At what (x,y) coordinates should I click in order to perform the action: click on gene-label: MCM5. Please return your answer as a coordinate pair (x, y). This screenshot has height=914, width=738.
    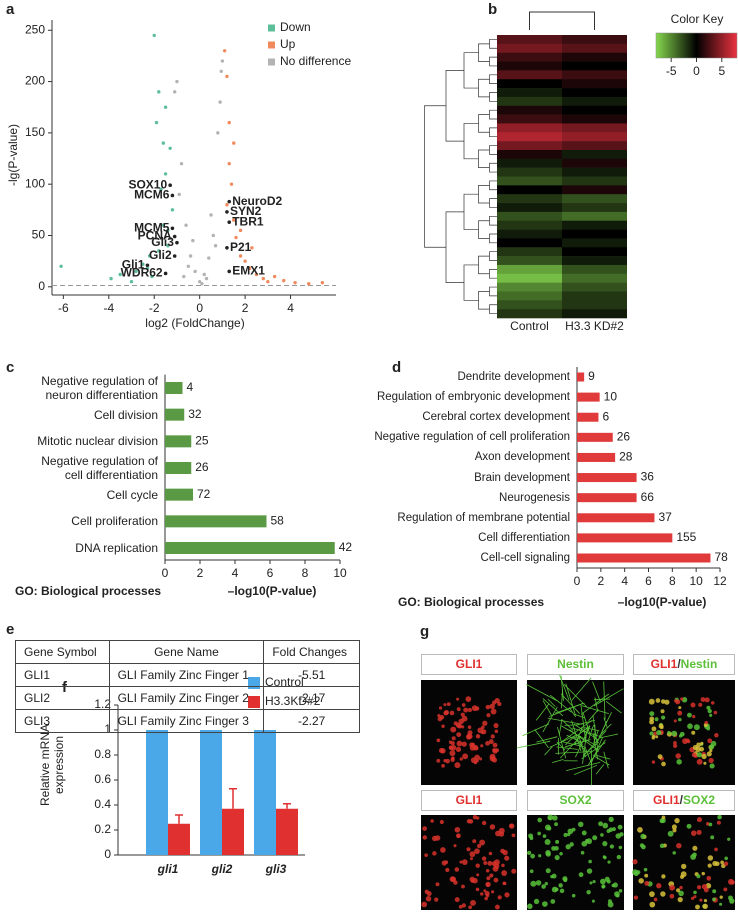
    Looking at the image, I should click on (152, 227).